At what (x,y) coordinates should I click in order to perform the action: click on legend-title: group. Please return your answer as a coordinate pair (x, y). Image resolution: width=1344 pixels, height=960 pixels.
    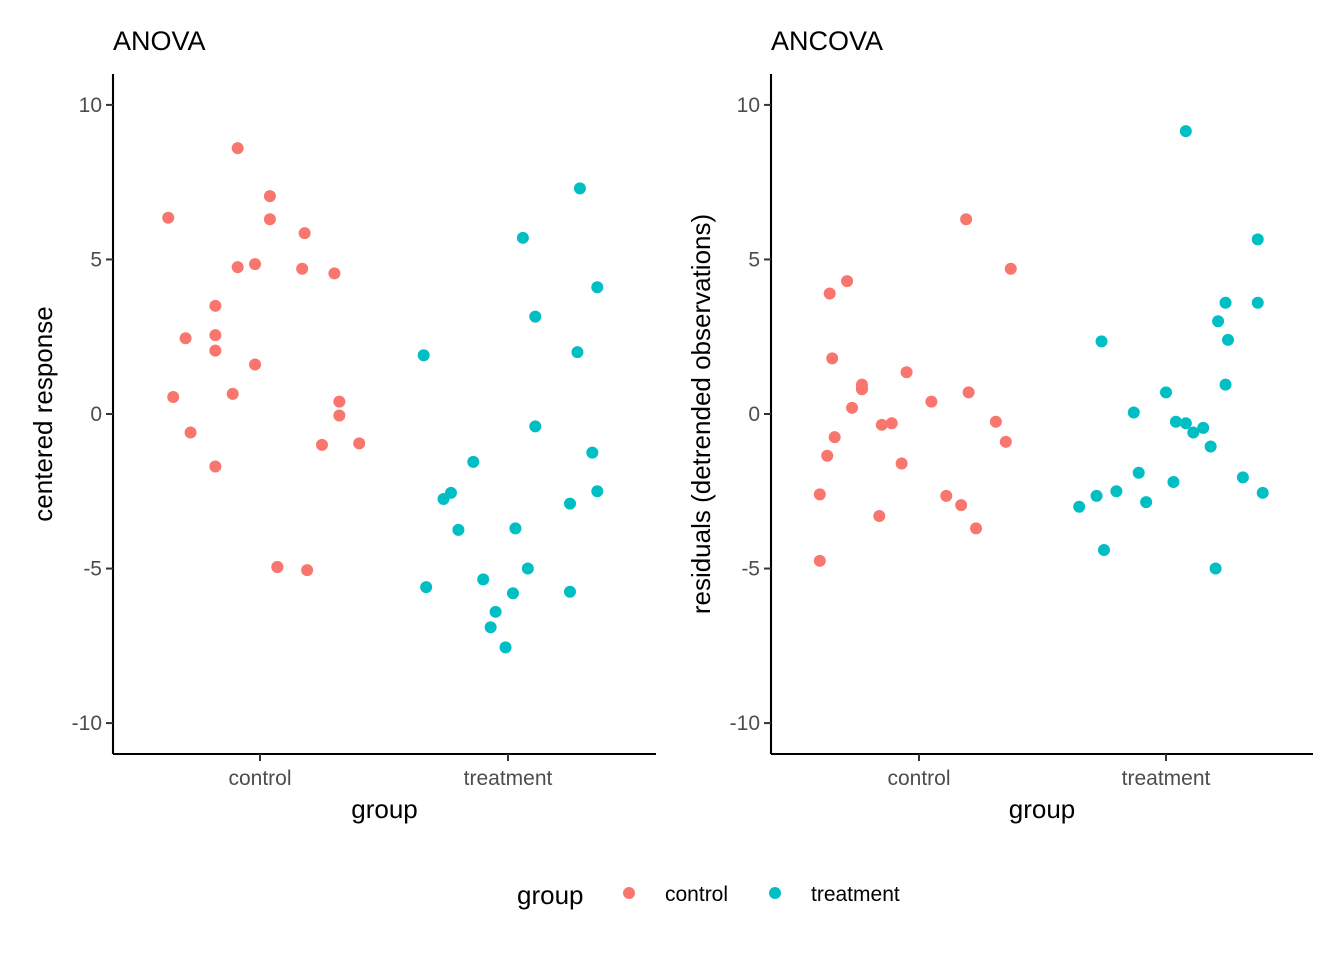
    Looking at the image, I should click on (550, 895).